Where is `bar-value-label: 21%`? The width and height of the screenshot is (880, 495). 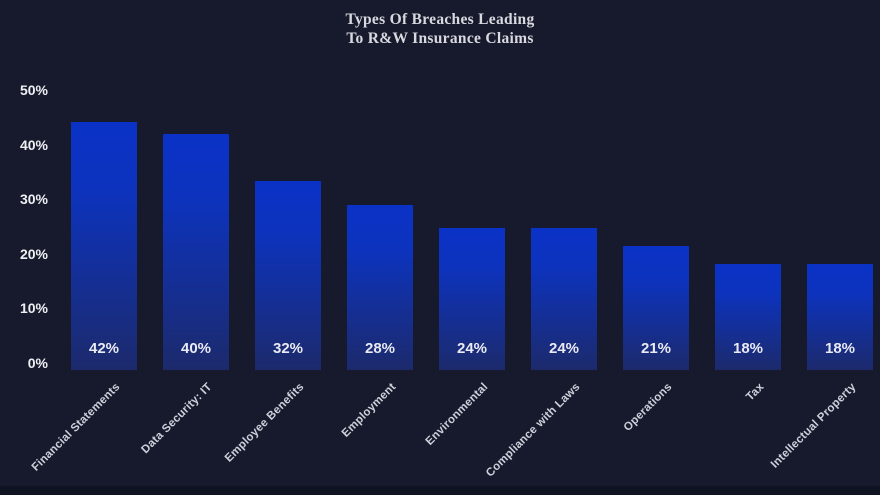 bar-value-label: 21% is located at coordinates (656, 348).